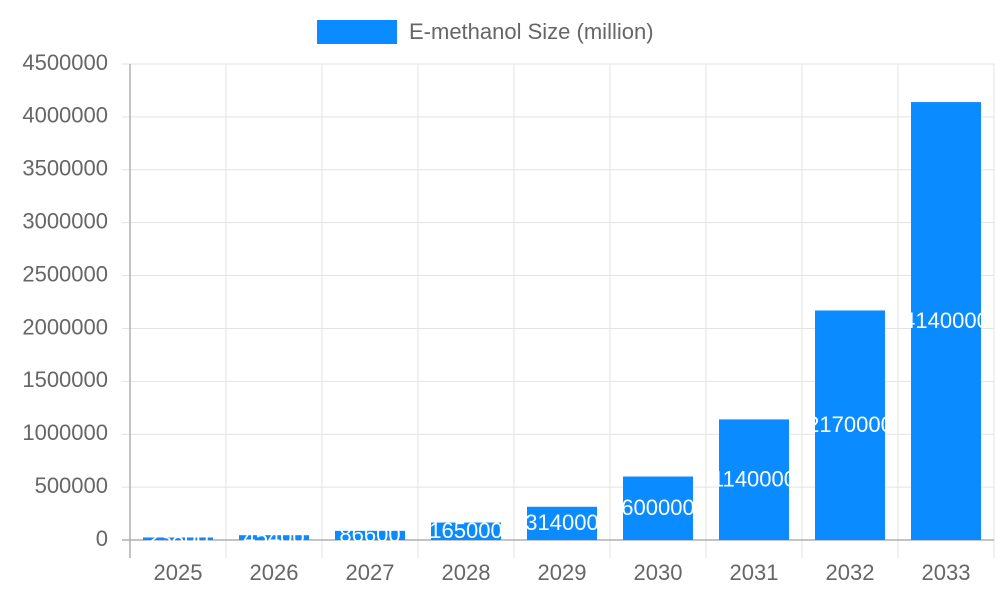  I want to click on data-label: 314000, so click(561, 522).